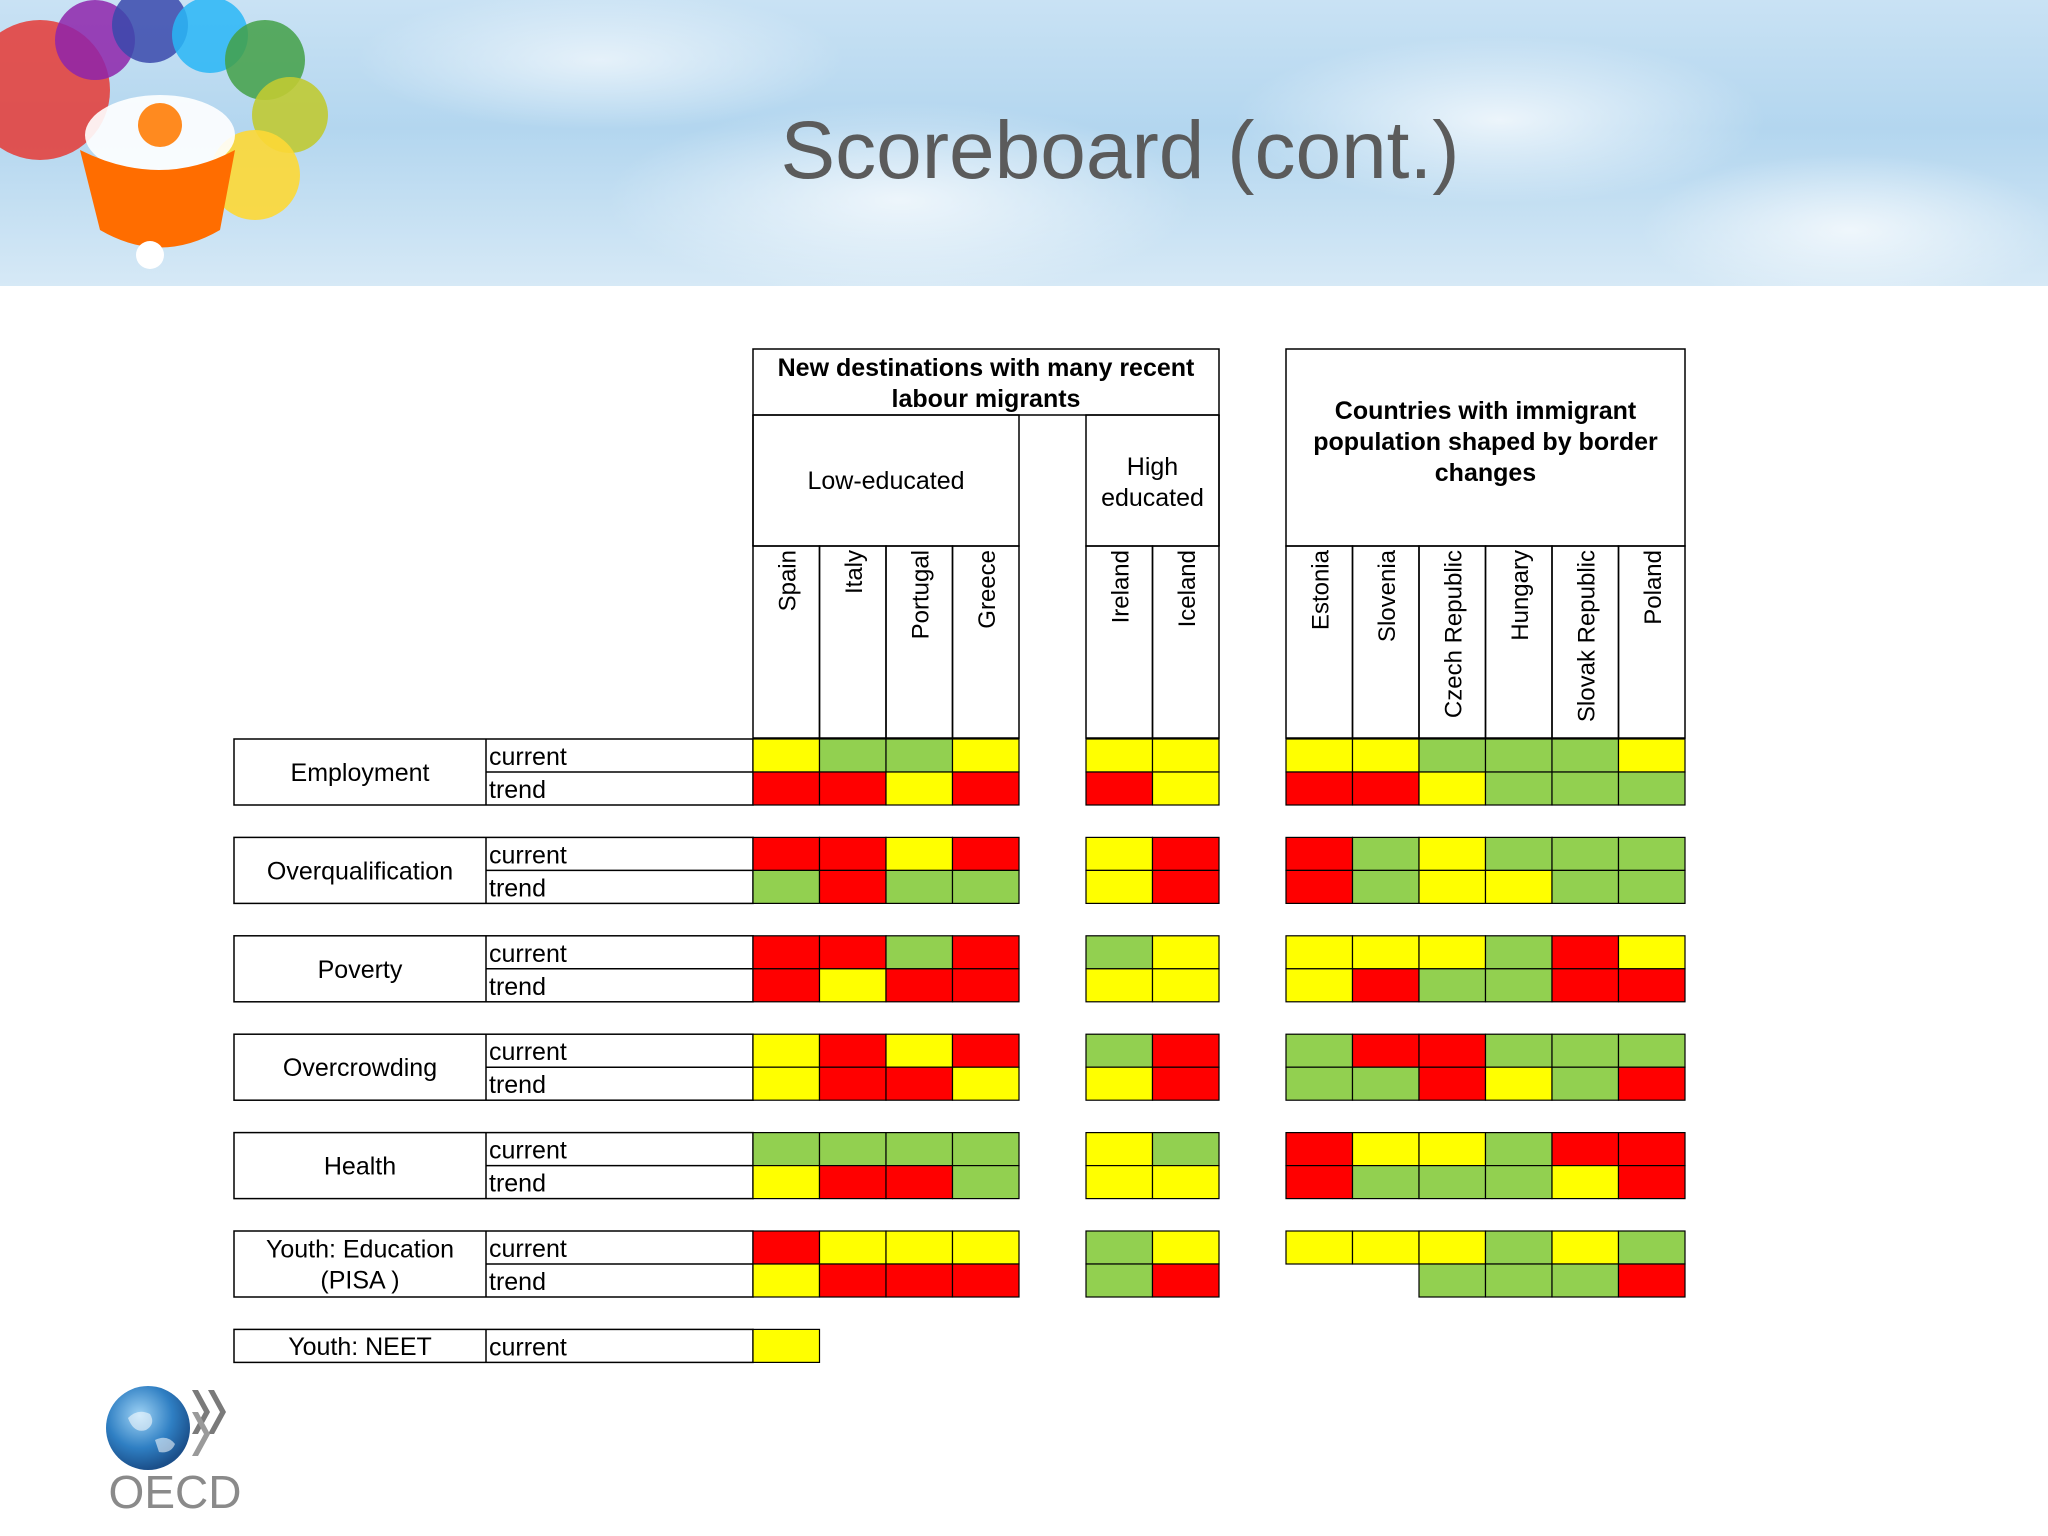 This screenshot has height=1536, width=2048. Describe the element at coordinates (360, 1167) in the screenshot. I see `indicator-name: Health` at that location.